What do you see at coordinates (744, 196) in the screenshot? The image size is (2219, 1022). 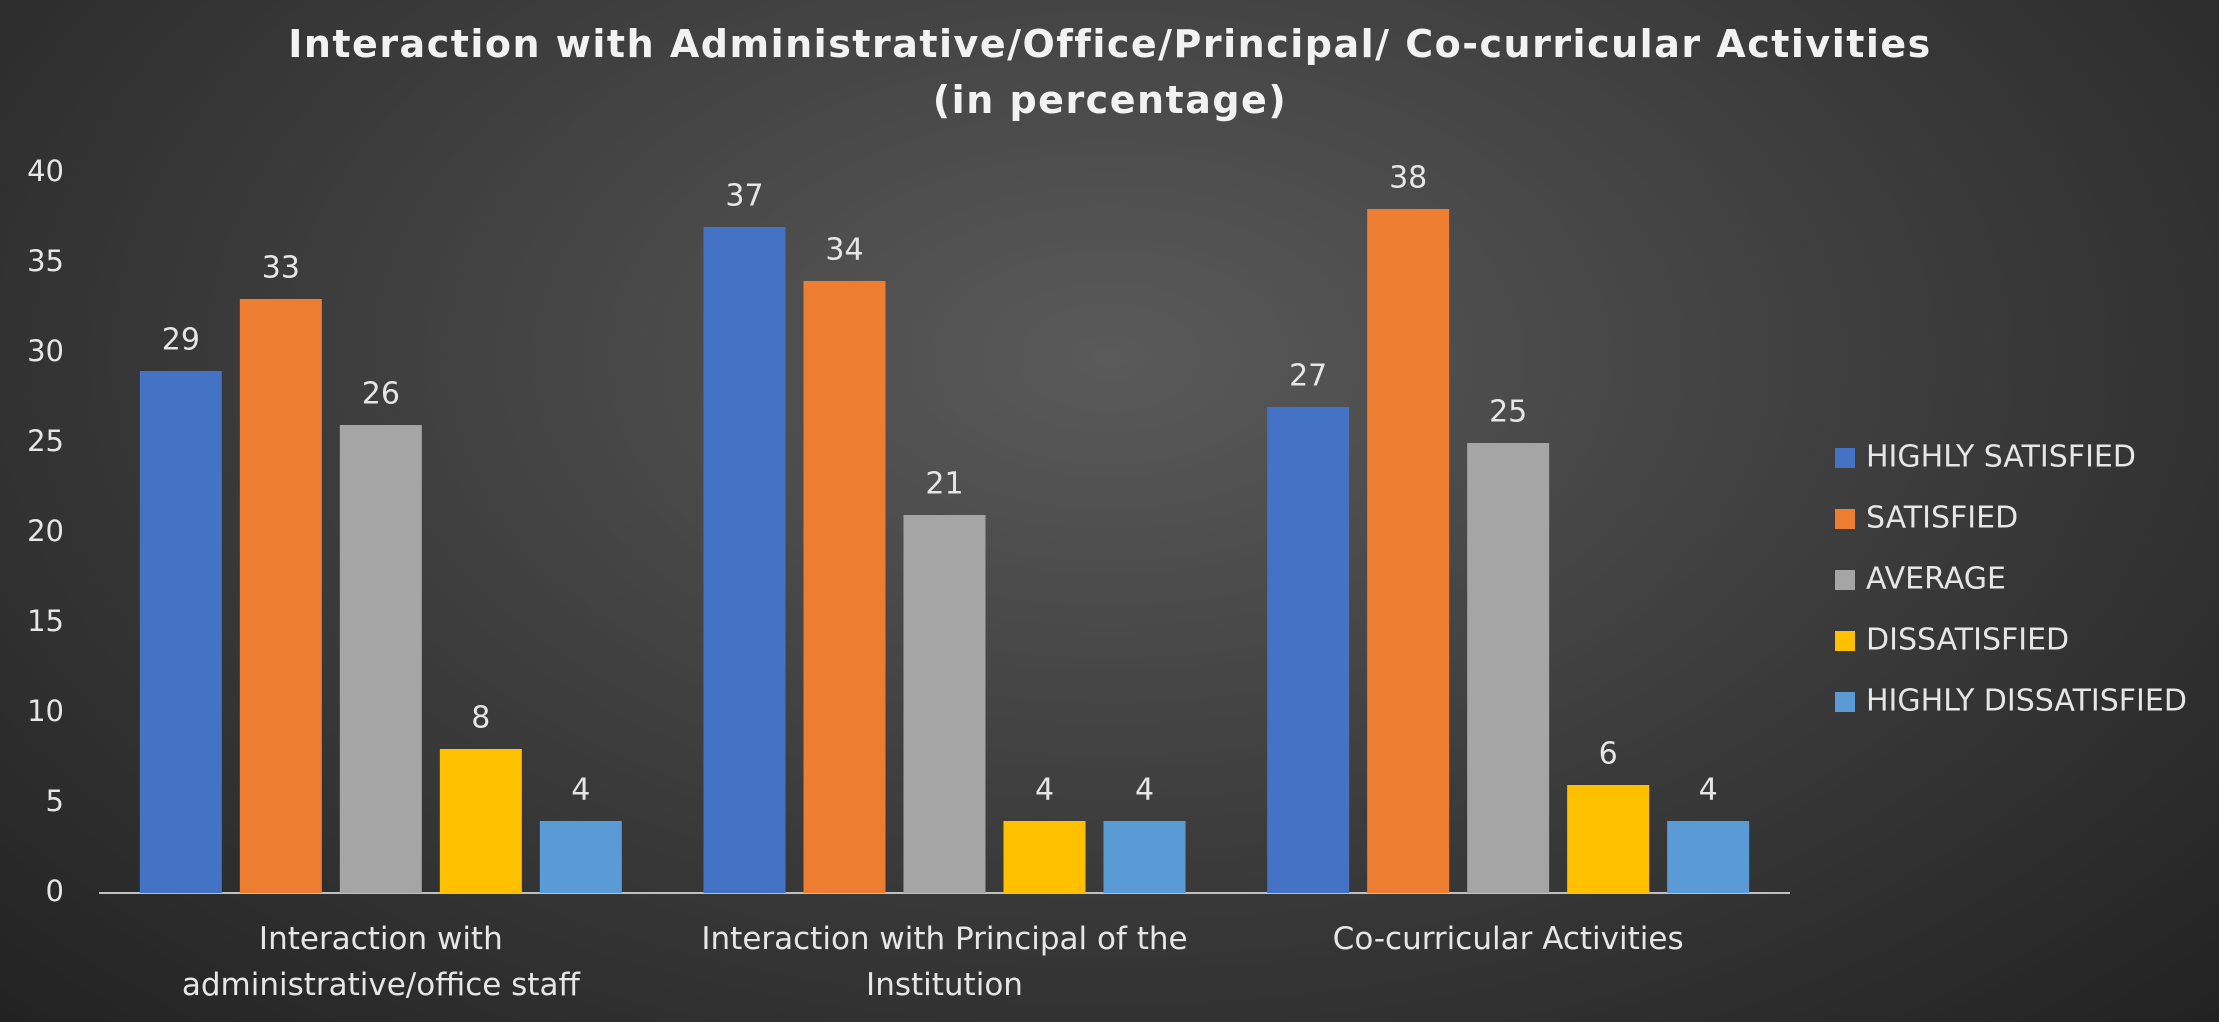 I see `data-label: 37` at bounding box center [744, 196].